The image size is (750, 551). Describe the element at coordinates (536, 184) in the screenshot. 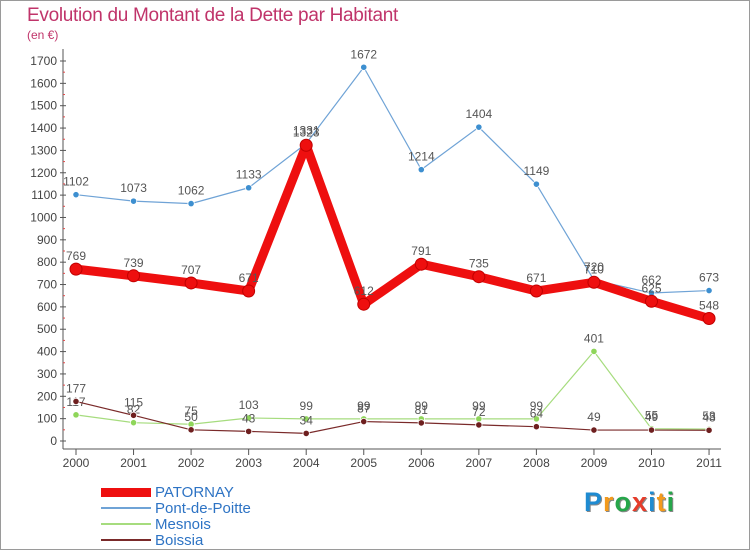

I see `point-pont-de-poitte-2008` at that location.